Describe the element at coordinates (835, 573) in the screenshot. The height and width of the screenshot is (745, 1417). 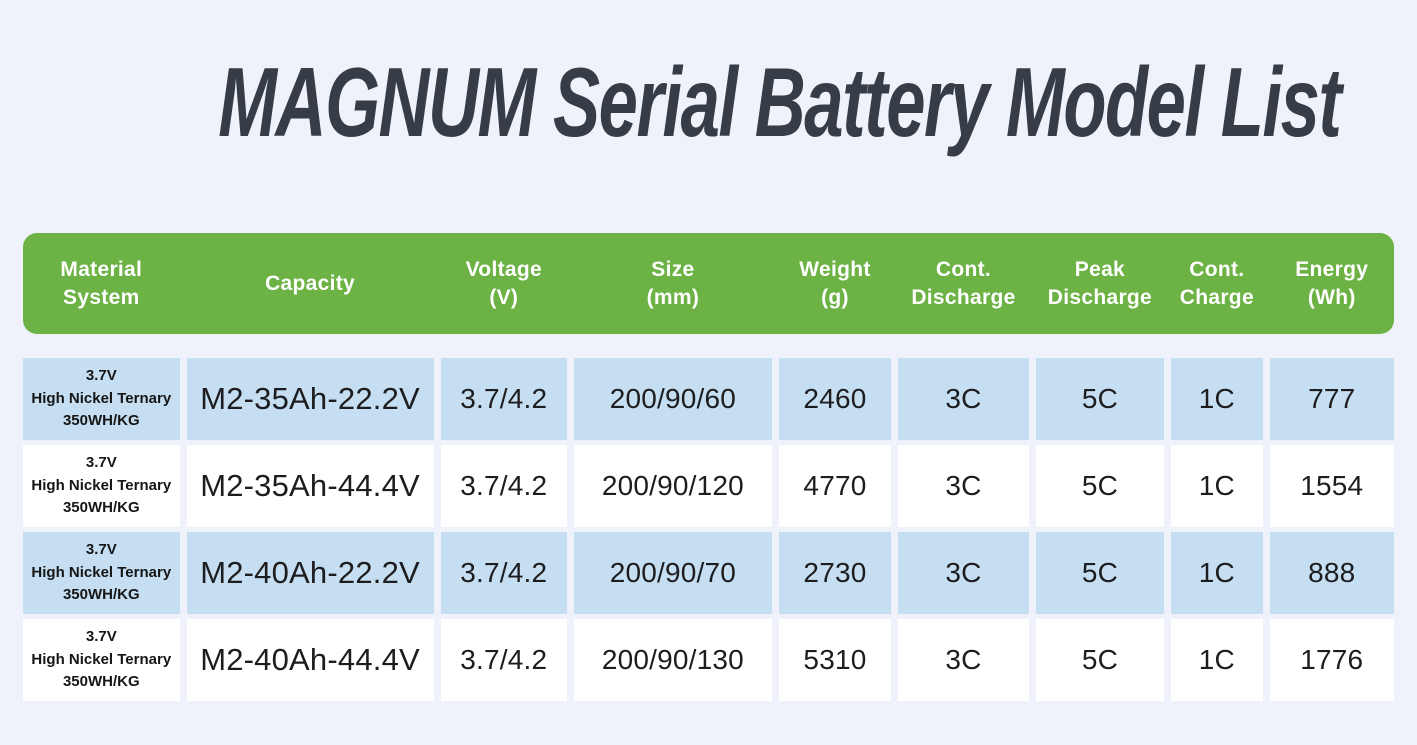
I see `cell-weight: 2730` at that location.